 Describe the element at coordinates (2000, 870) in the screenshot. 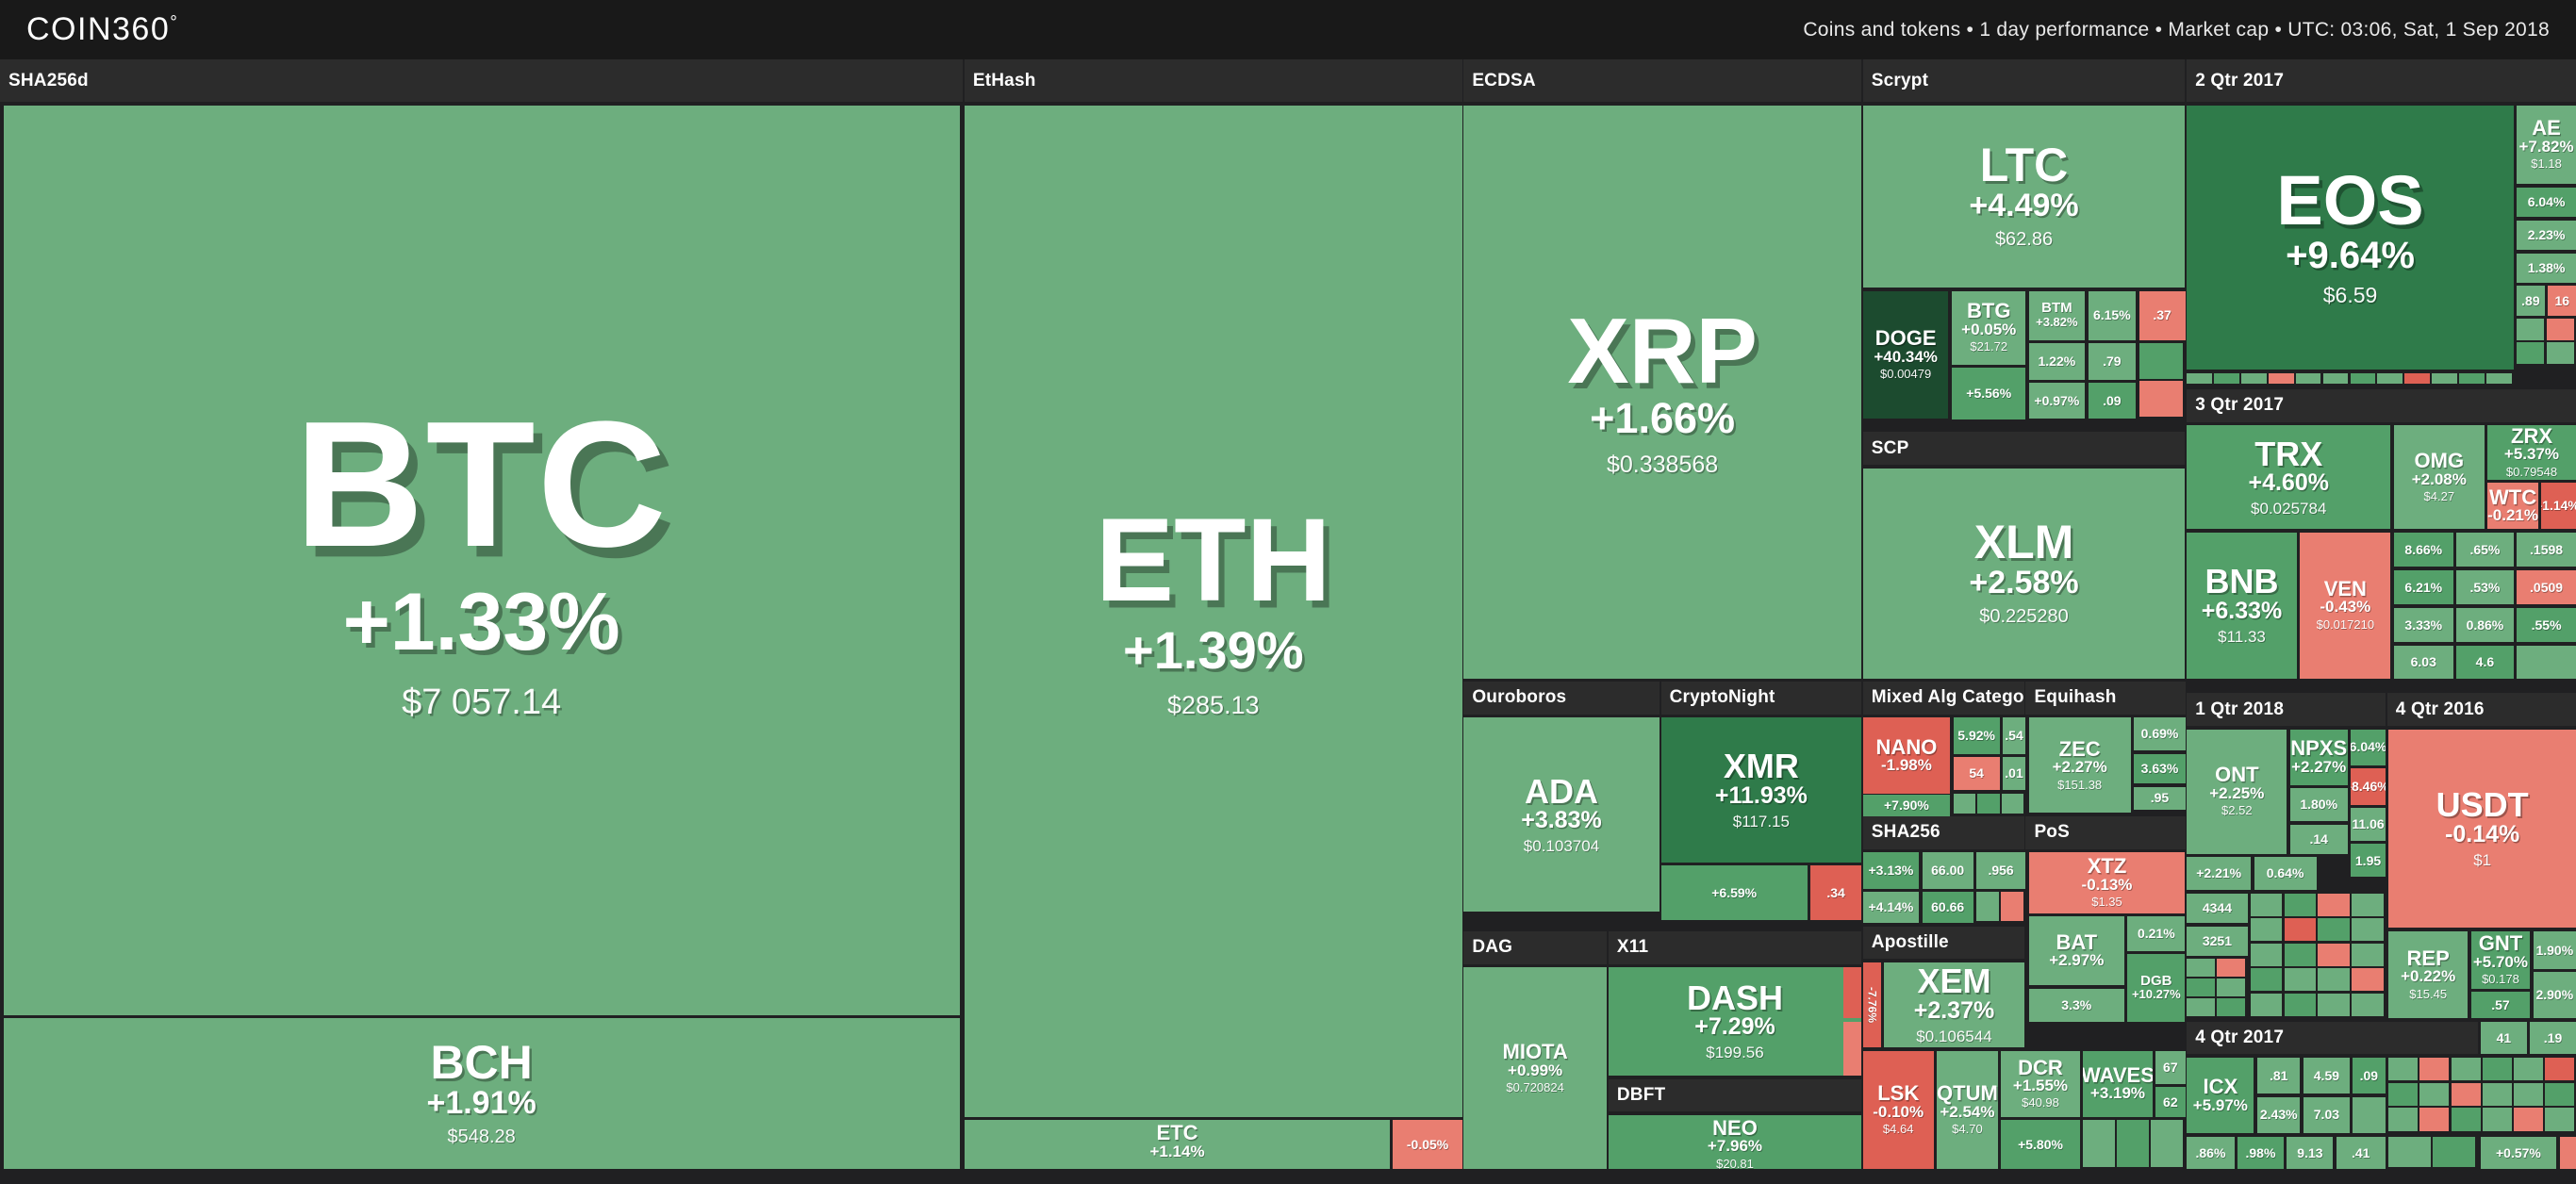

I see `tile-956: .956` at that location.